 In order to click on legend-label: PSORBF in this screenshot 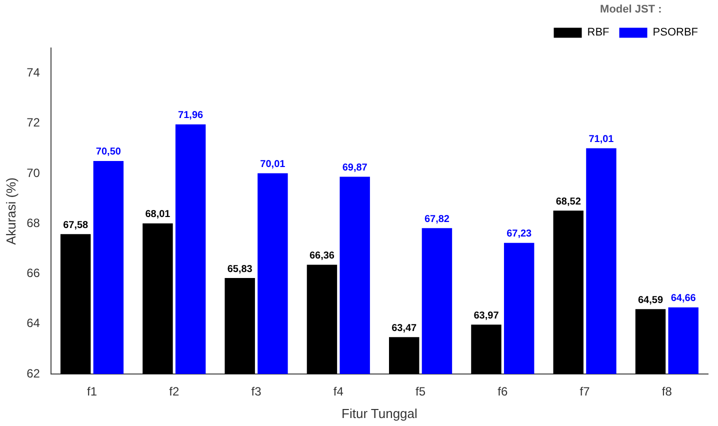, I will do `click(675, 32)`.